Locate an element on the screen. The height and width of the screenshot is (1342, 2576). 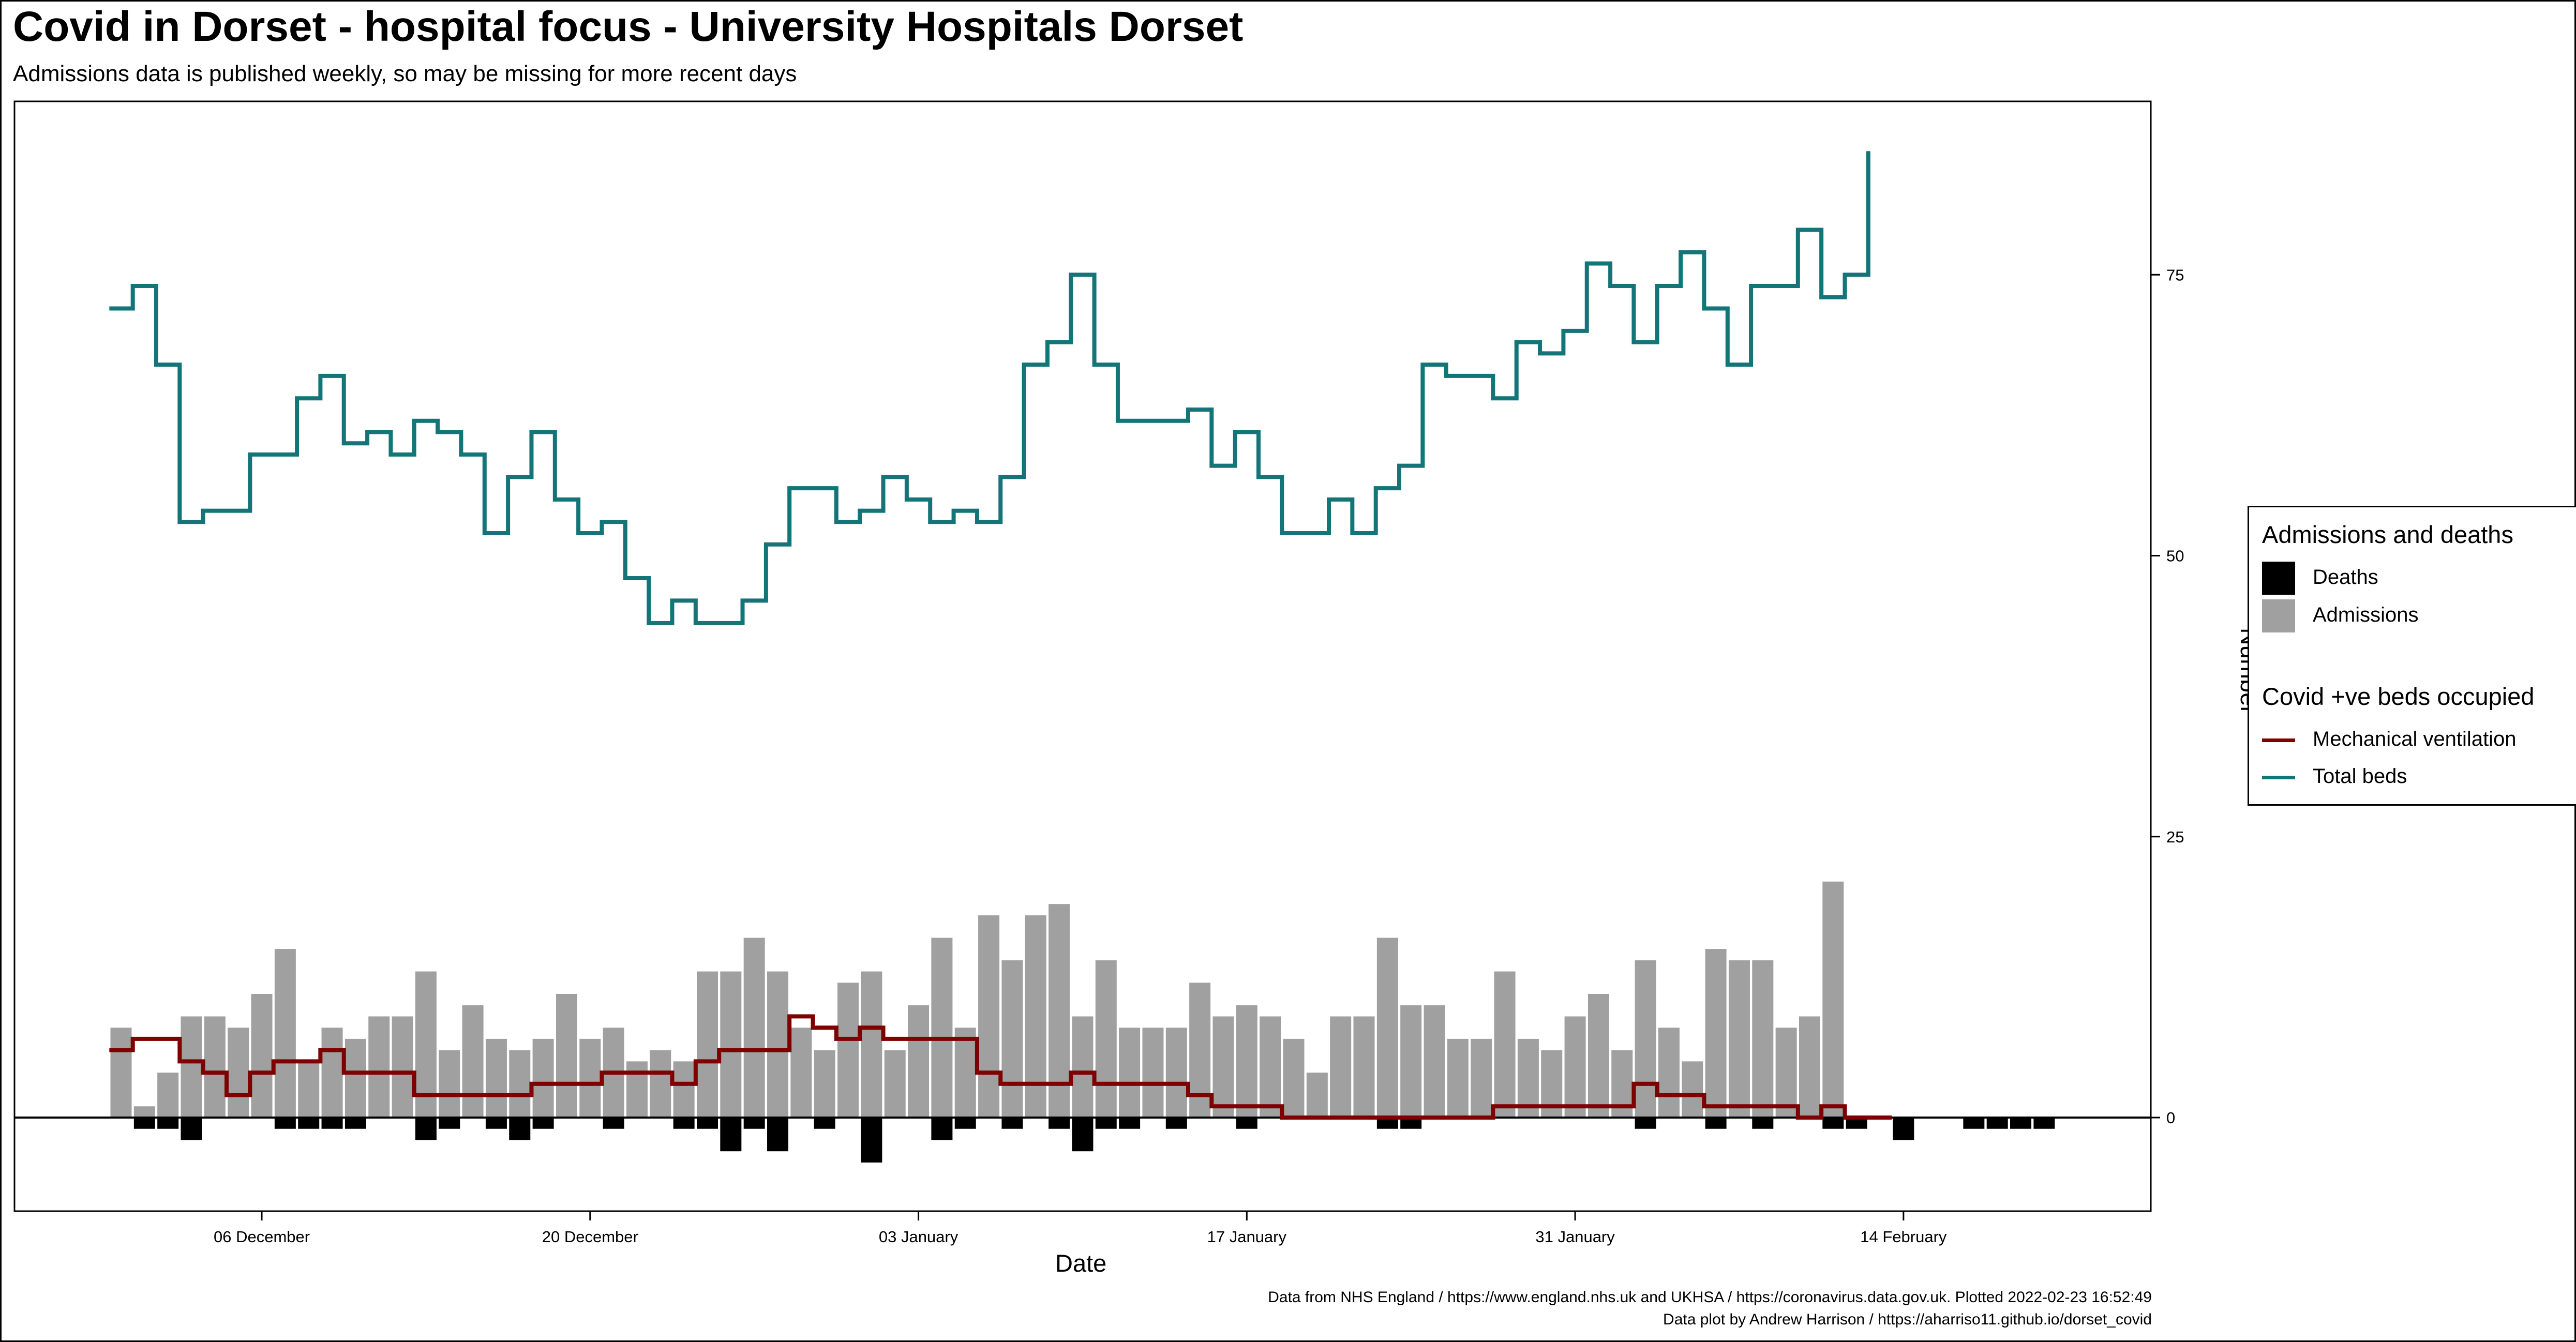
legend-label-ventilation: Mechanical ventilation is located at coordinates (2415, 739).